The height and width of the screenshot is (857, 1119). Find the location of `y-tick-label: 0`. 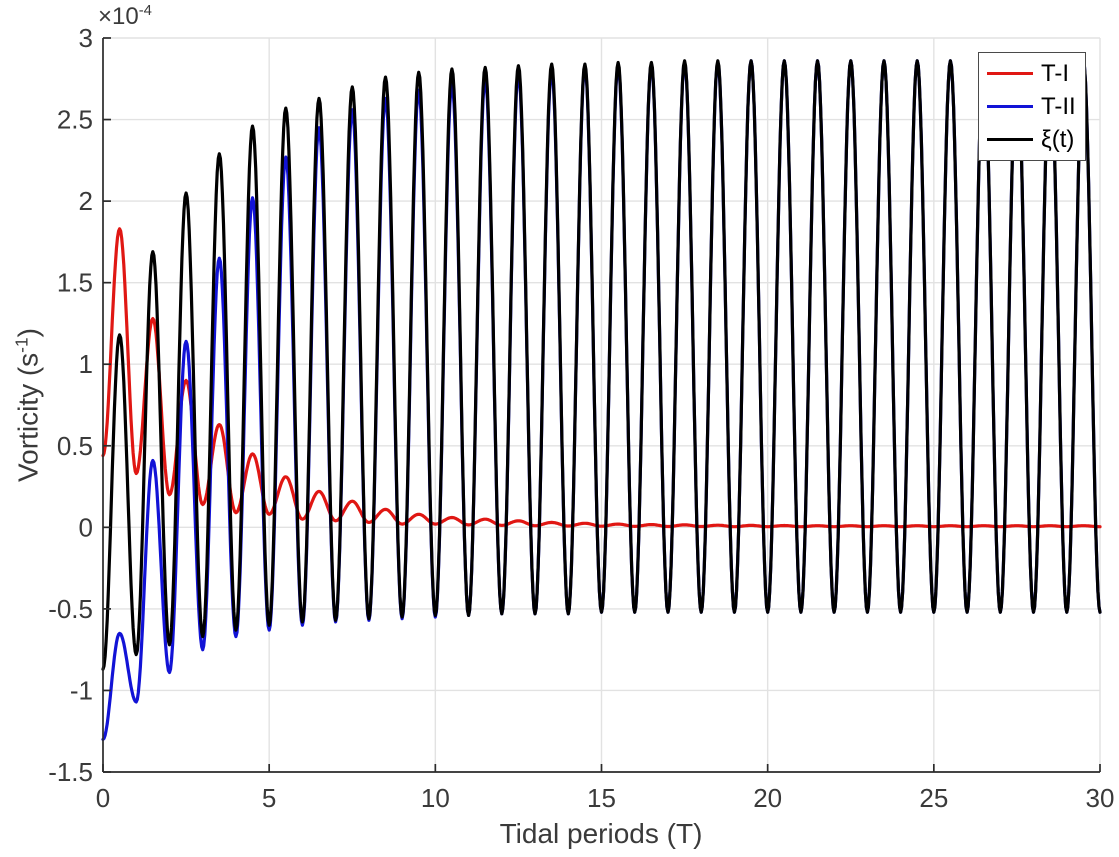

y-tick-label: 0 is located at coordinates (86, 527).